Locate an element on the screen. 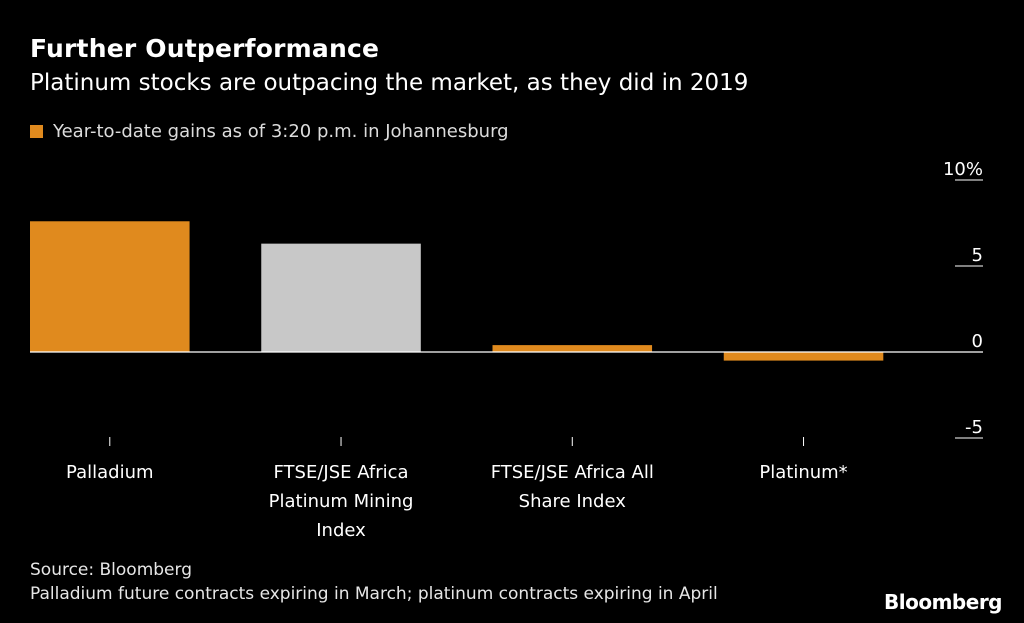 This screenshot has width=1024, height=623. y-tick-label: 5 is located at coordinates (977, 255).